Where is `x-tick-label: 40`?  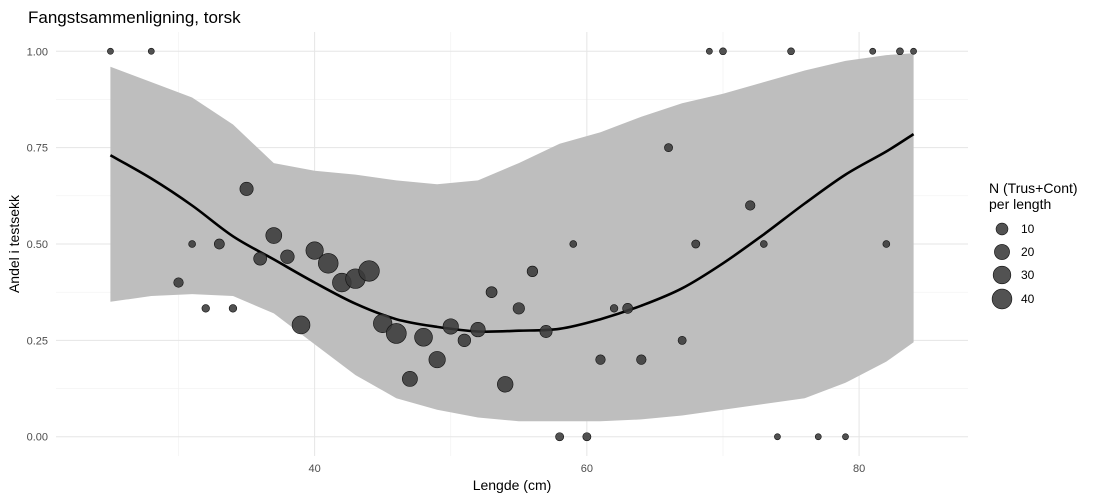
x-tick-label: 40 is located at coordinates (315, 469).